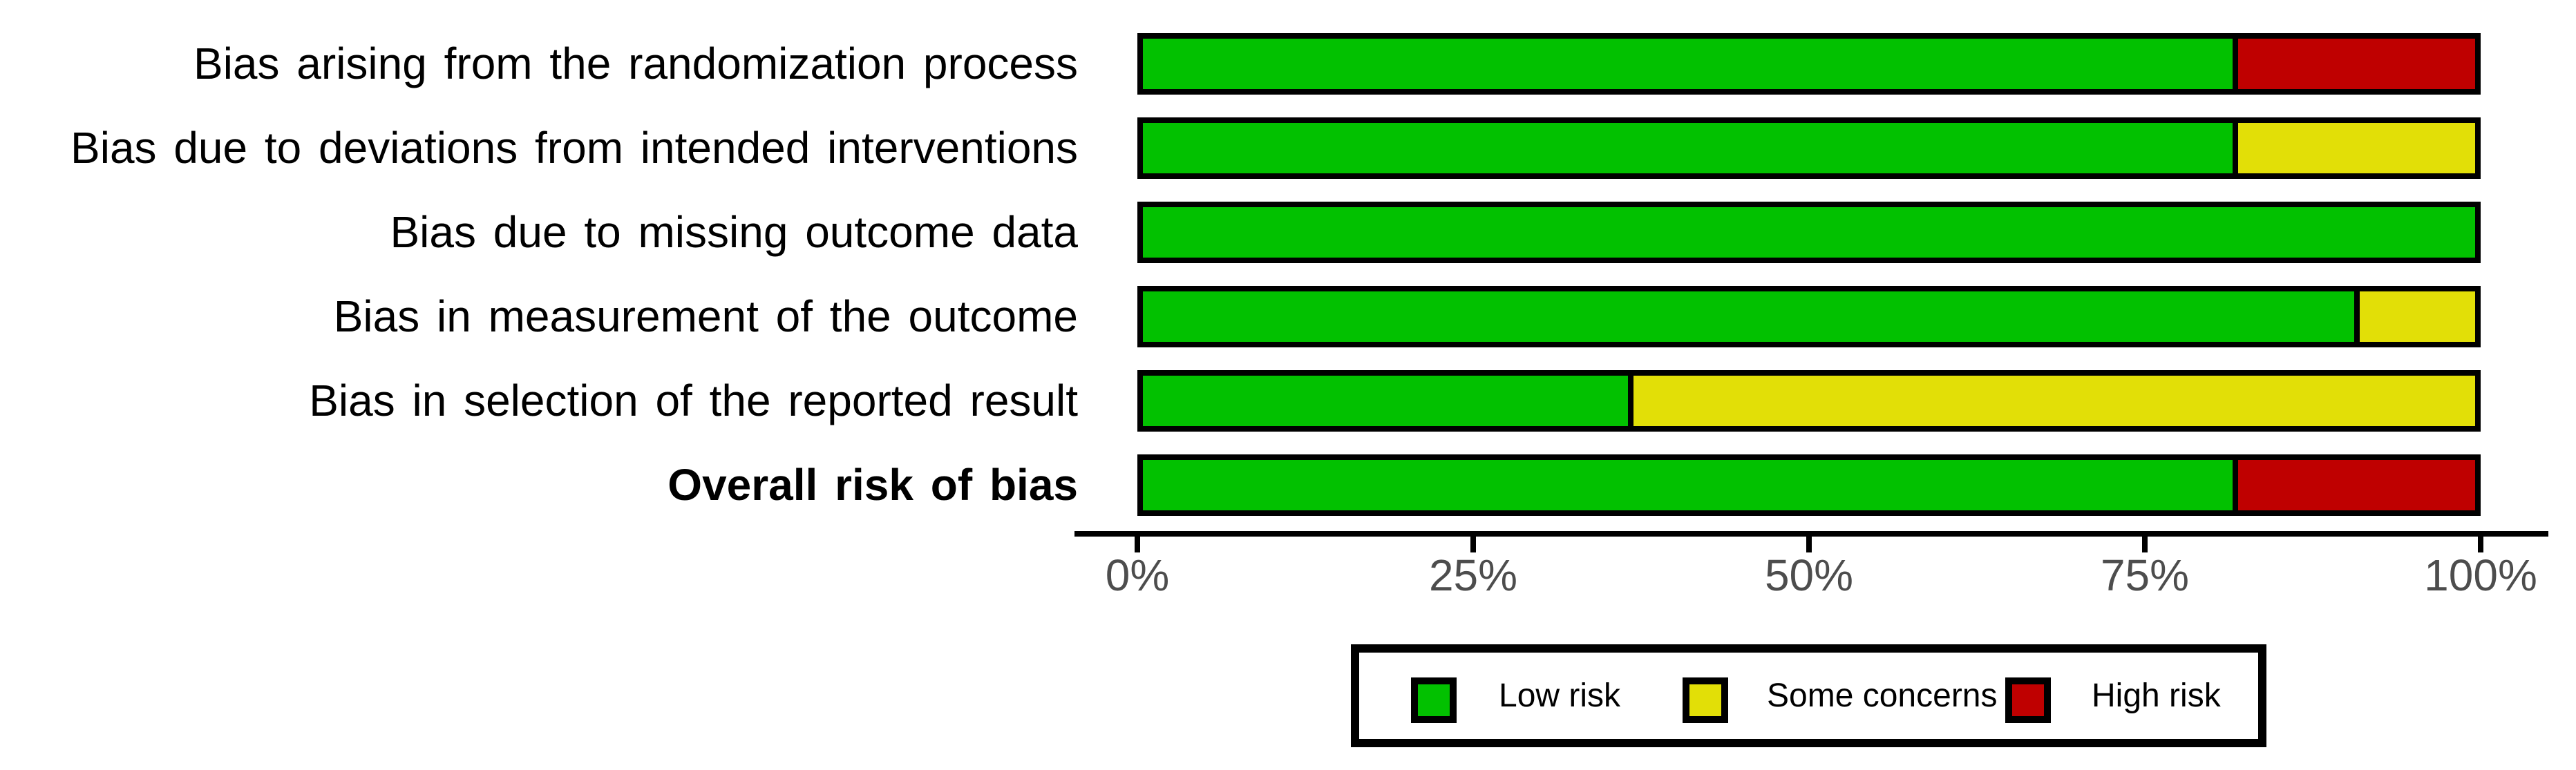 The height and width of the screenshot is (770, 2576). What do you see at coordinates (734, 232) in the screenshot?
I see `category-label: Bias due to missing outcome data` at bounding box center [734, 232].